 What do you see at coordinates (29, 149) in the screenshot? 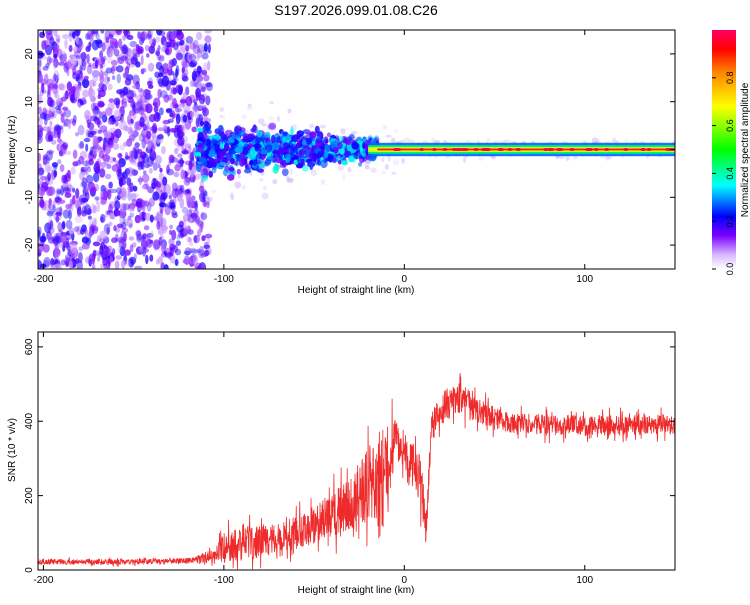
I see `y-tick-label: 0` at bounding box center [29, 149].